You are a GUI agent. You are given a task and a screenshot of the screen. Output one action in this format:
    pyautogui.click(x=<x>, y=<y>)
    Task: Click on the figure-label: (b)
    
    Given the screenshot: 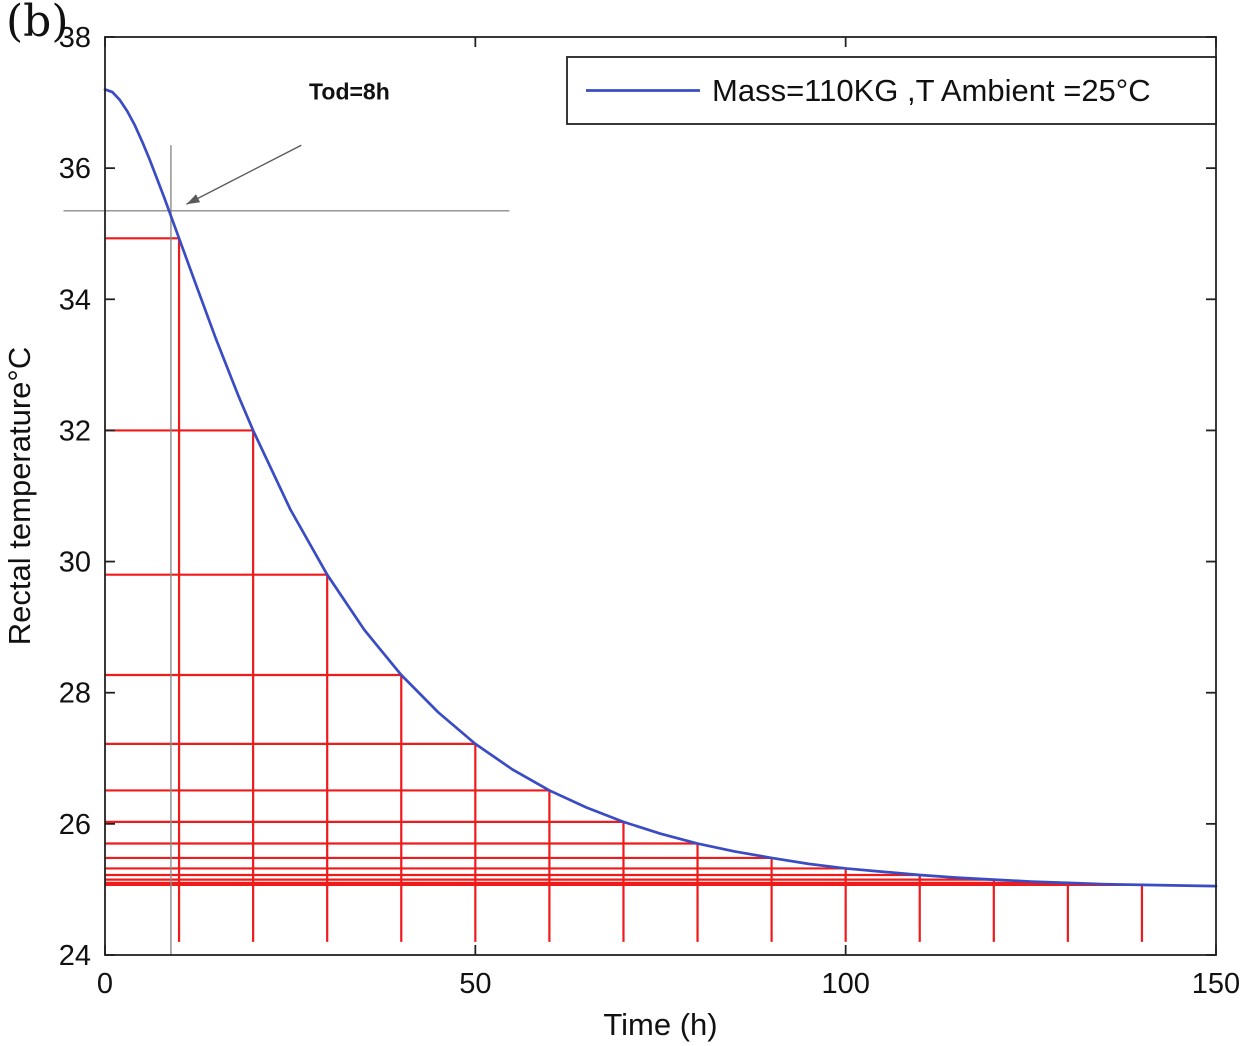 What is the action you would take?
    pyautogui.click(x=37, y=23)
    